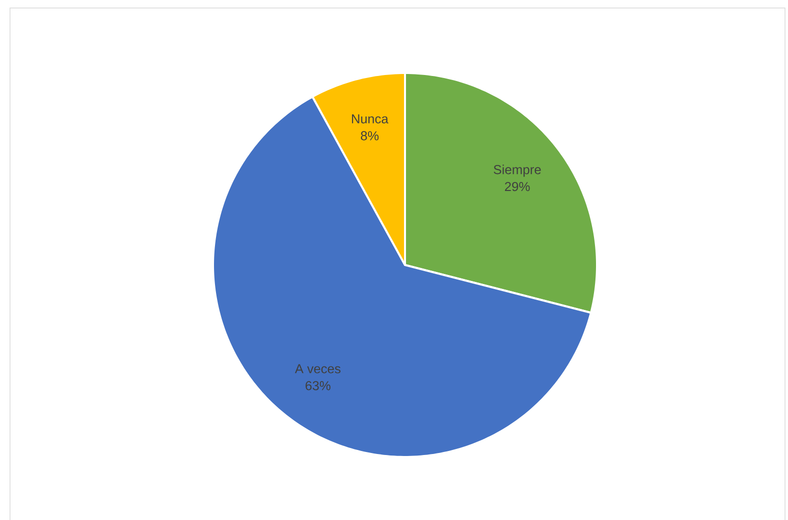 The width and height of the screenshot is (788, 520). What do you see at coordinates (517, 186) in the screenshot?
I see `data-label: 29%` at bounding box center [517, 186].